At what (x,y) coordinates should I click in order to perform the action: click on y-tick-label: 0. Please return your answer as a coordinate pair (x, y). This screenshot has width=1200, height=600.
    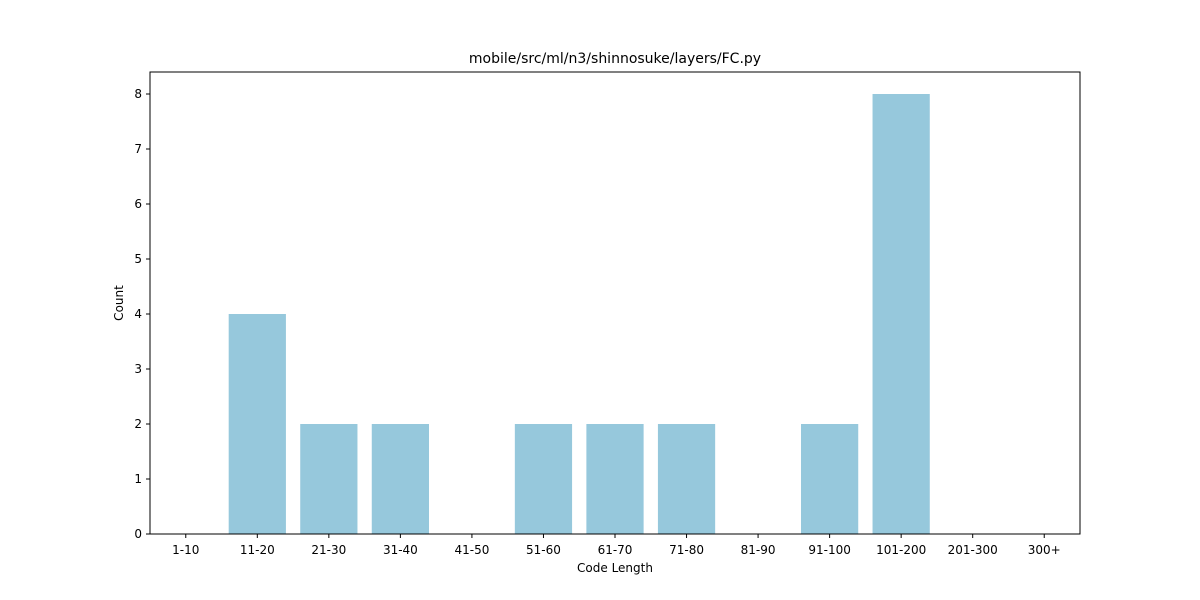
    Looking at the image, I should click on (138, 534).